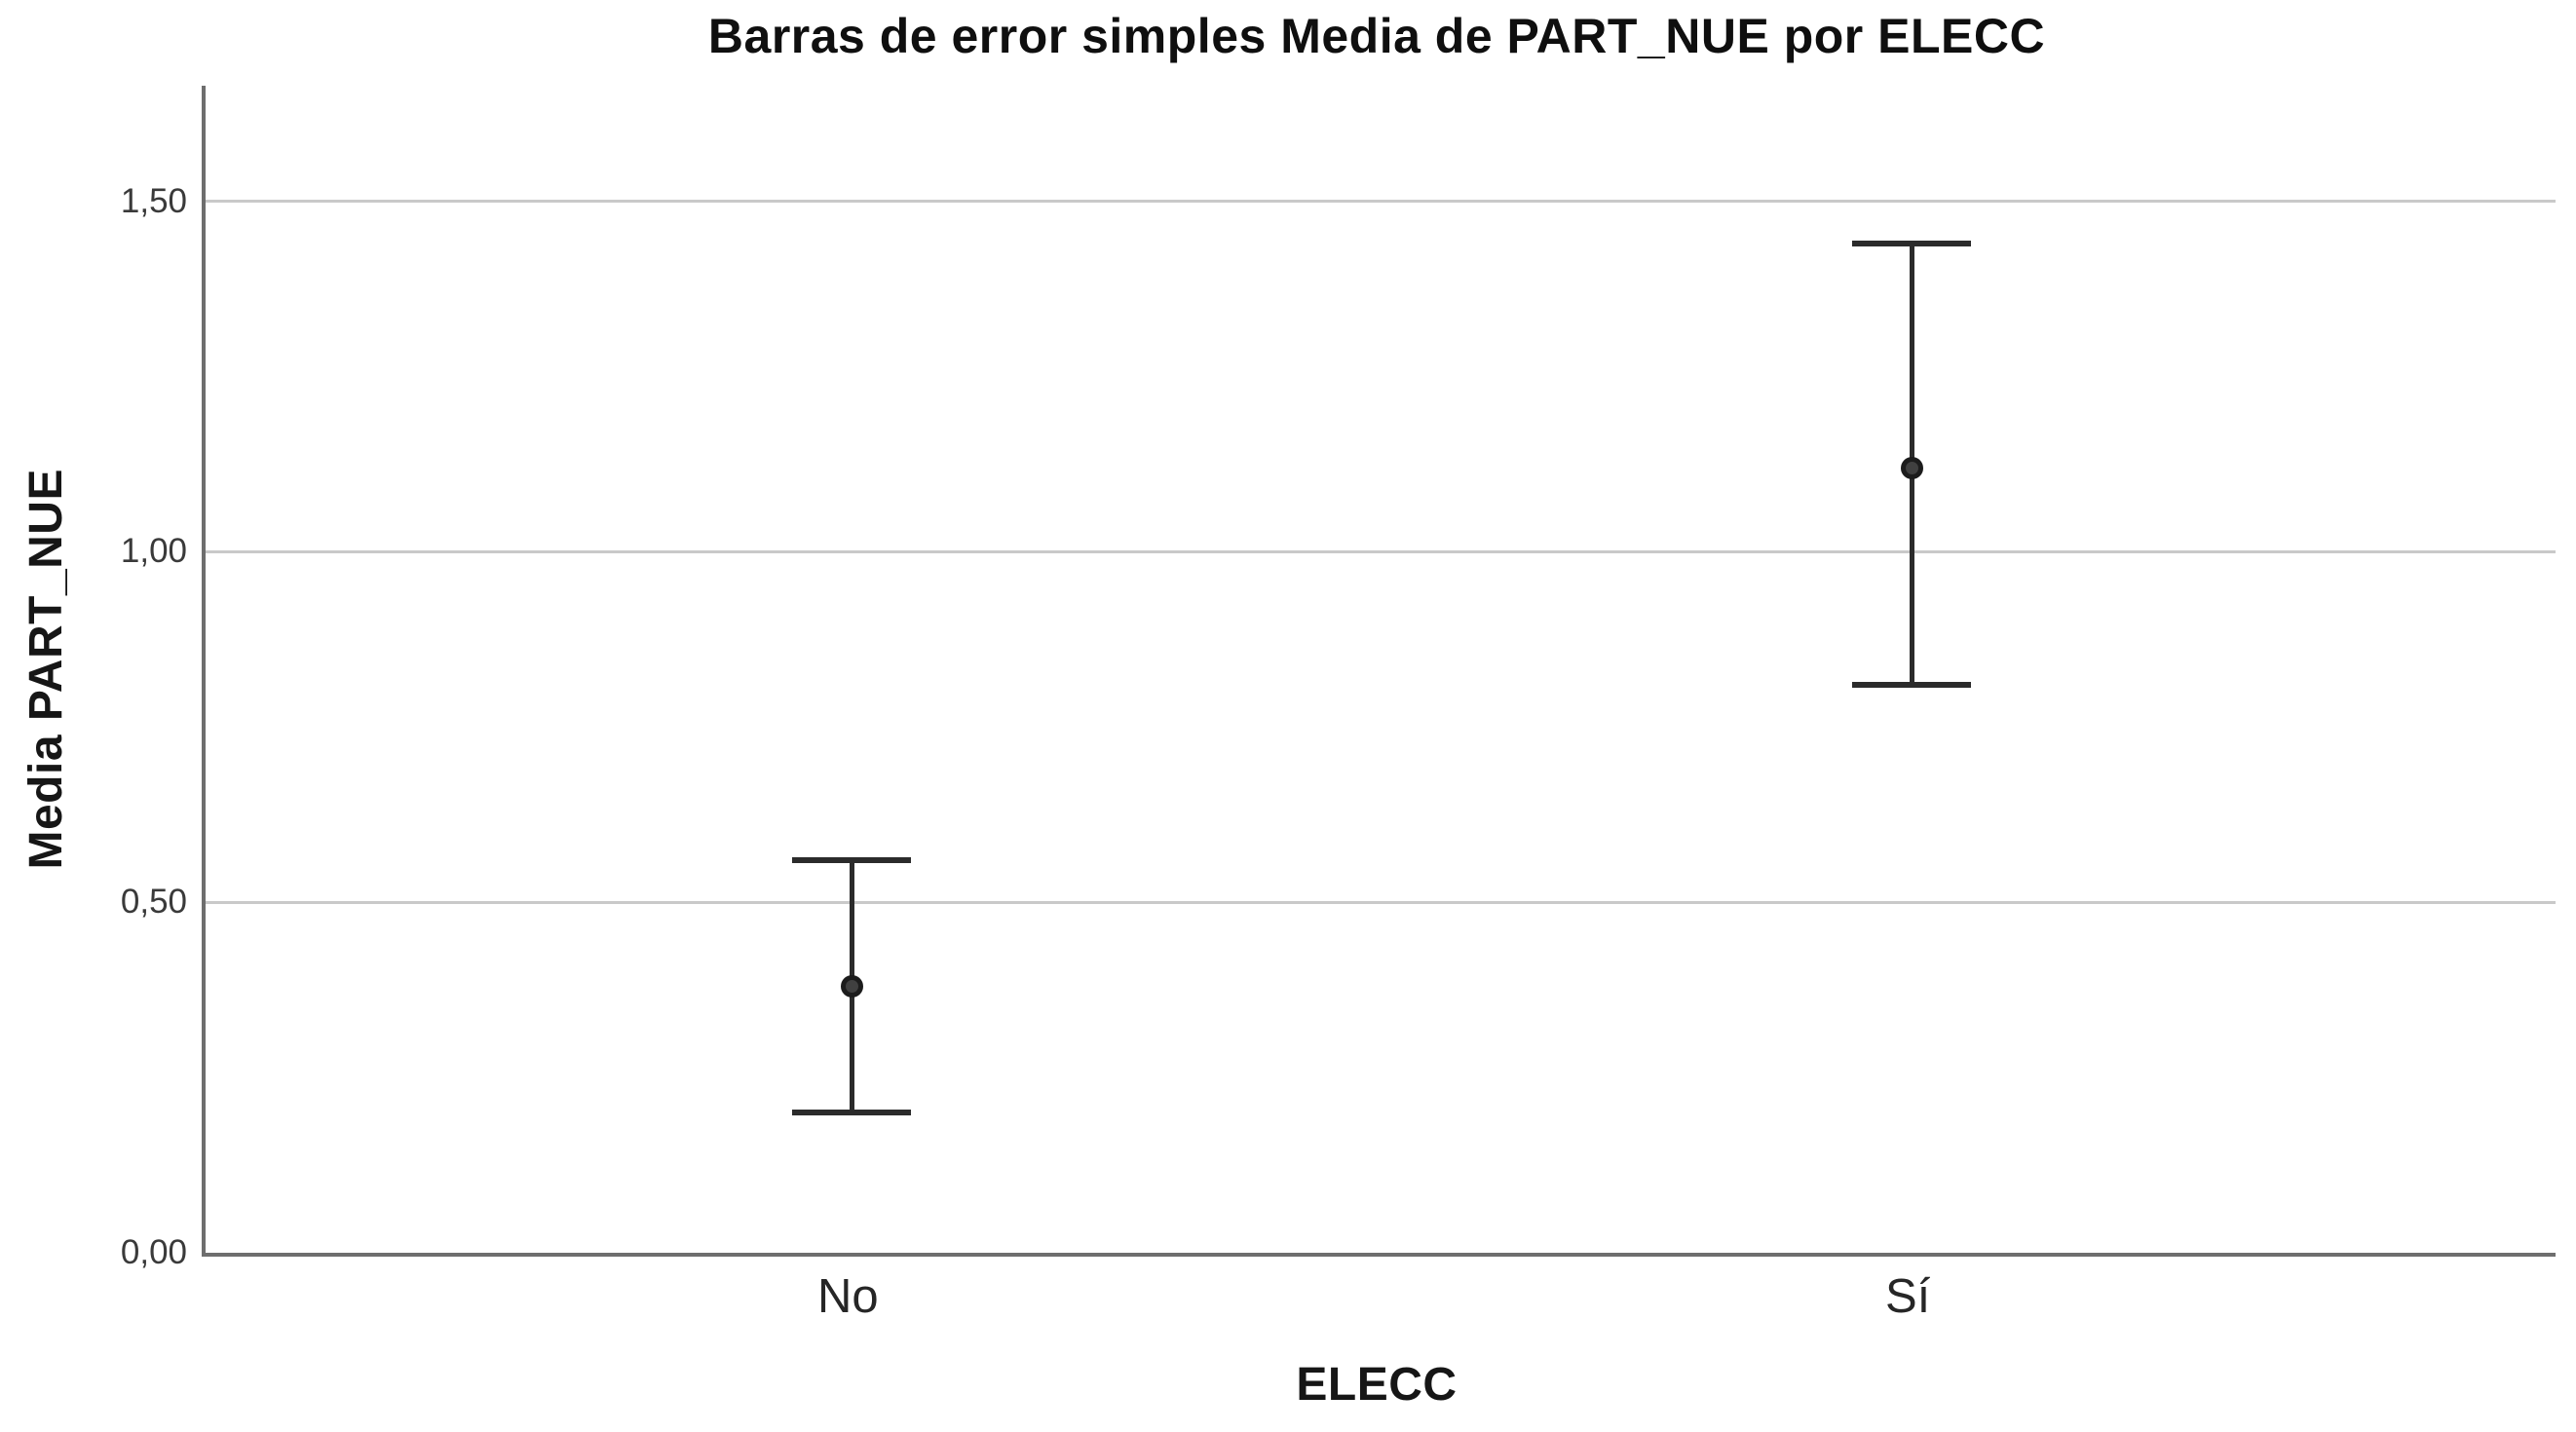  Describe the element at coordinates (1377, 1385) in the screenshot. I see `x-axis-label: ELECC` at that location.